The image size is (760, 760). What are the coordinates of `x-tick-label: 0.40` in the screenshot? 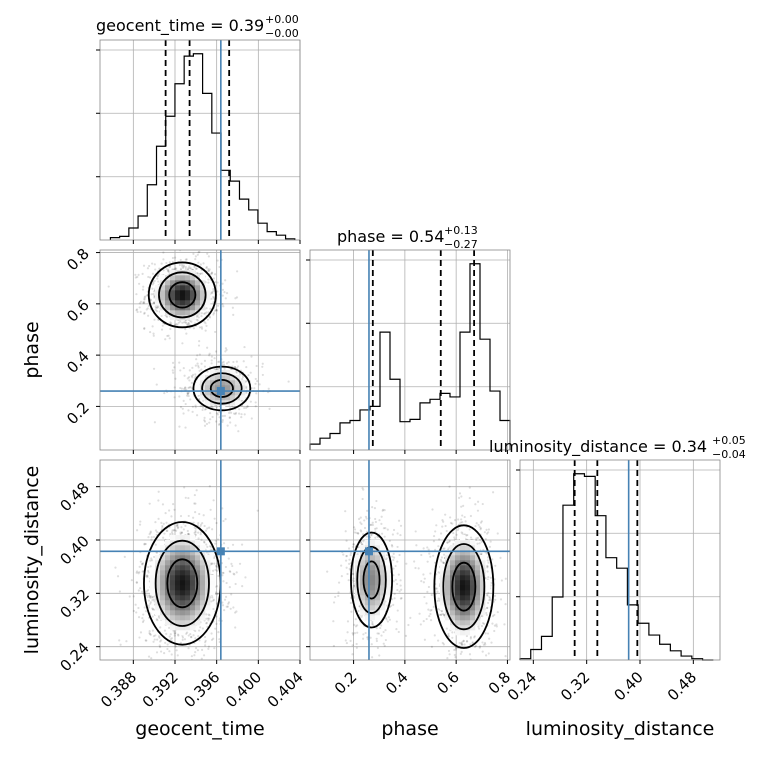 It's located at (628, 686).